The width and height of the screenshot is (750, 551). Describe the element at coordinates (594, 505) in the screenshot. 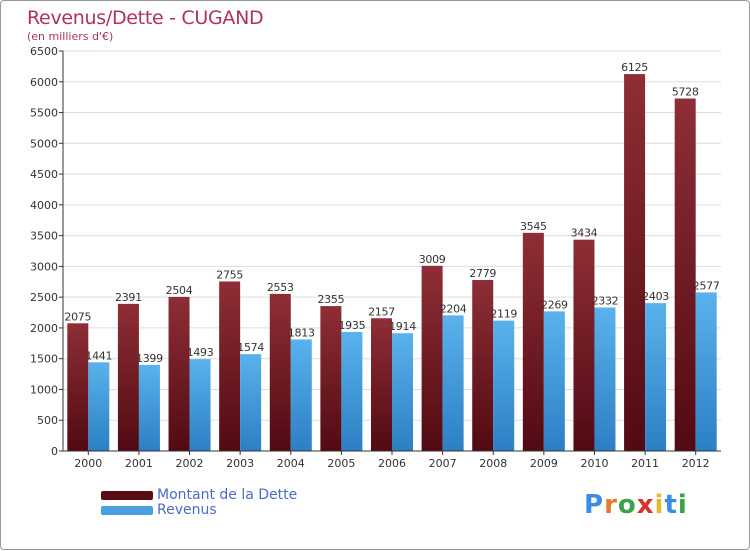

I see `logo-letter: P` at that location.